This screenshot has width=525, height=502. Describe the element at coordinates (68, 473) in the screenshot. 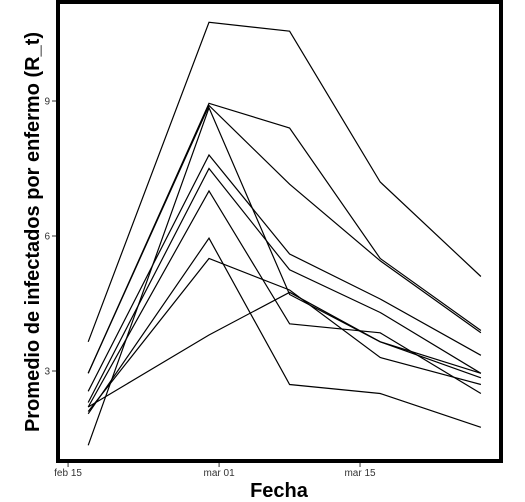

I see `x-tick-label: feb 15` at that location.